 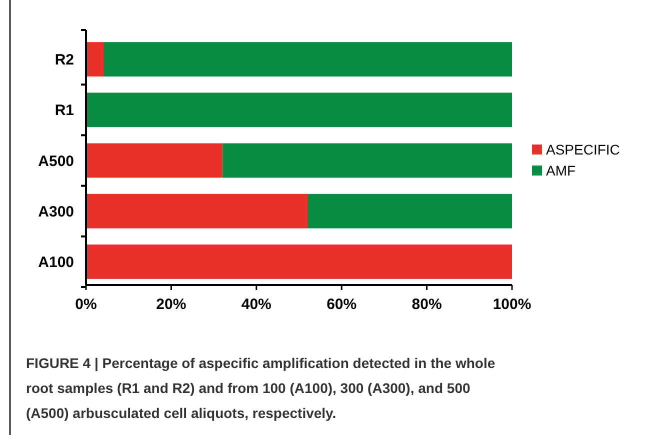 What do you see at coordinates (56, 262) in the screenshot?
I see `y-tick-label: A100` at bounding box center [56, 262].